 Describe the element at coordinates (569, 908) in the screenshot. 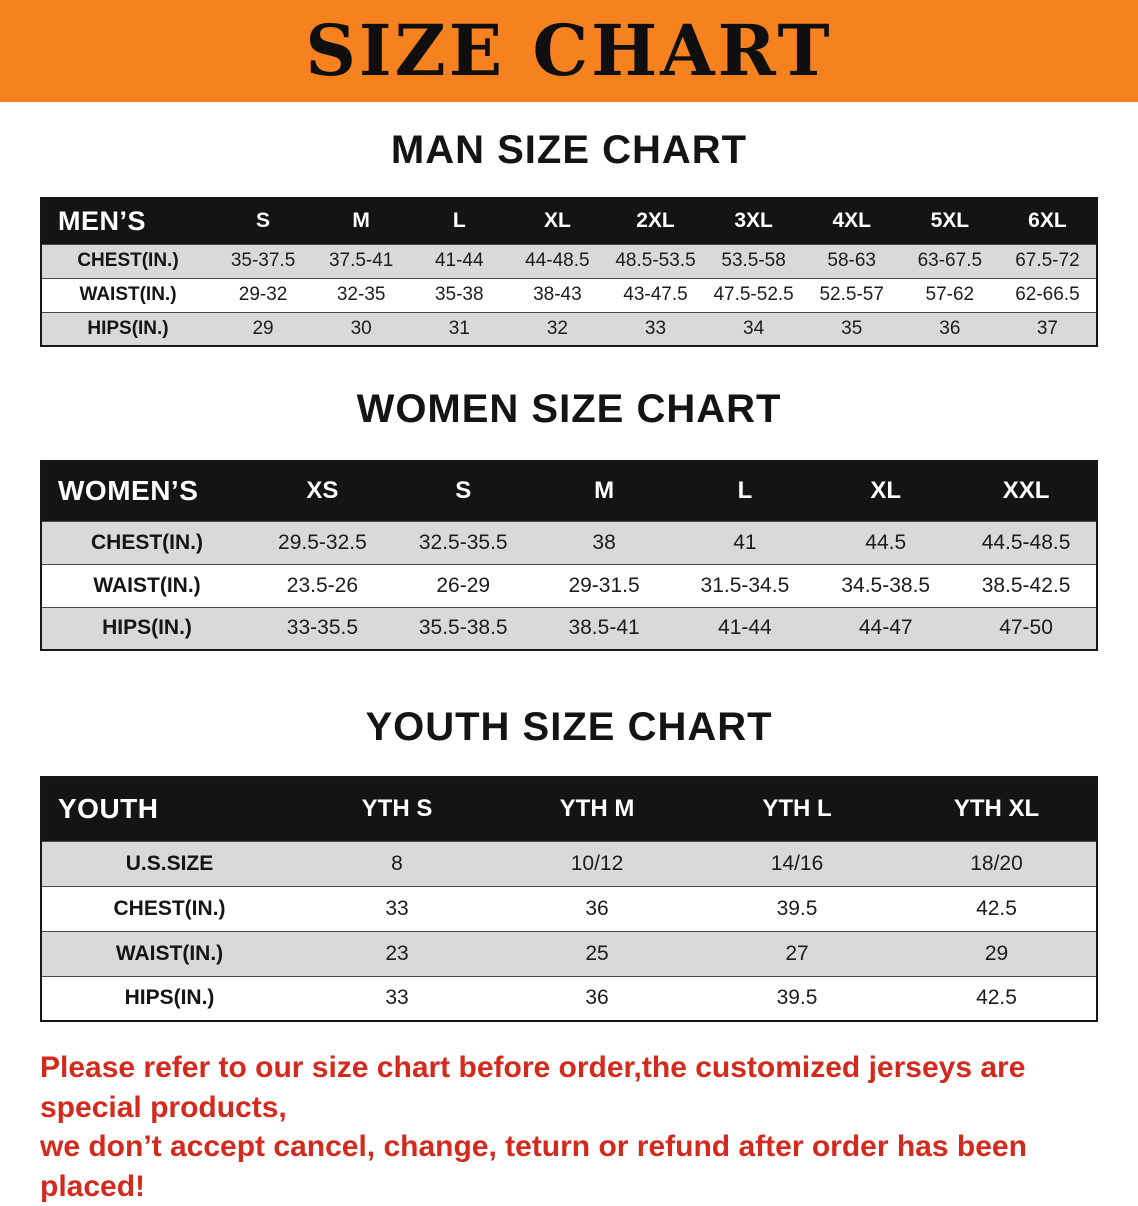

I see `table-row: CHEST(IN.) 33 36 39.5 42.5` at that location.